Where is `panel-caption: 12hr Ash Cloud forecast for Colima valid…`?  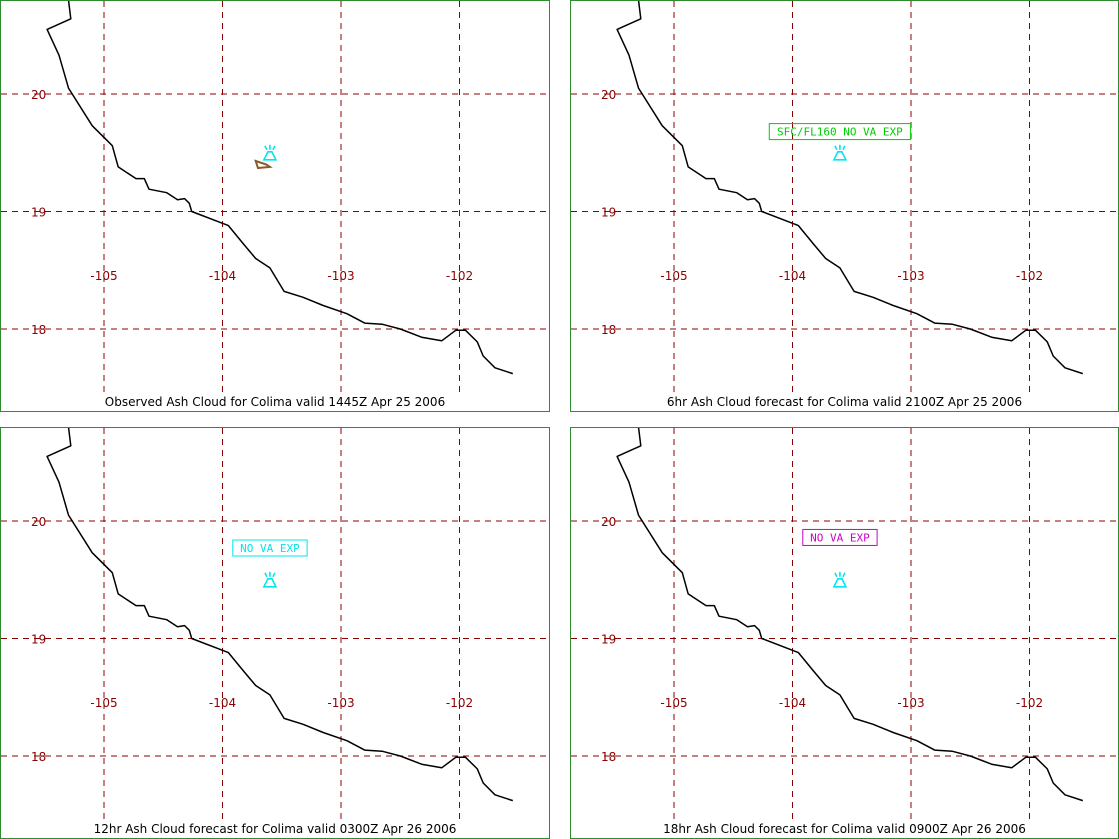
panel-caption: 12hr Ash Cloud forecast for Colima valid… is located at coordinates (275, 829).